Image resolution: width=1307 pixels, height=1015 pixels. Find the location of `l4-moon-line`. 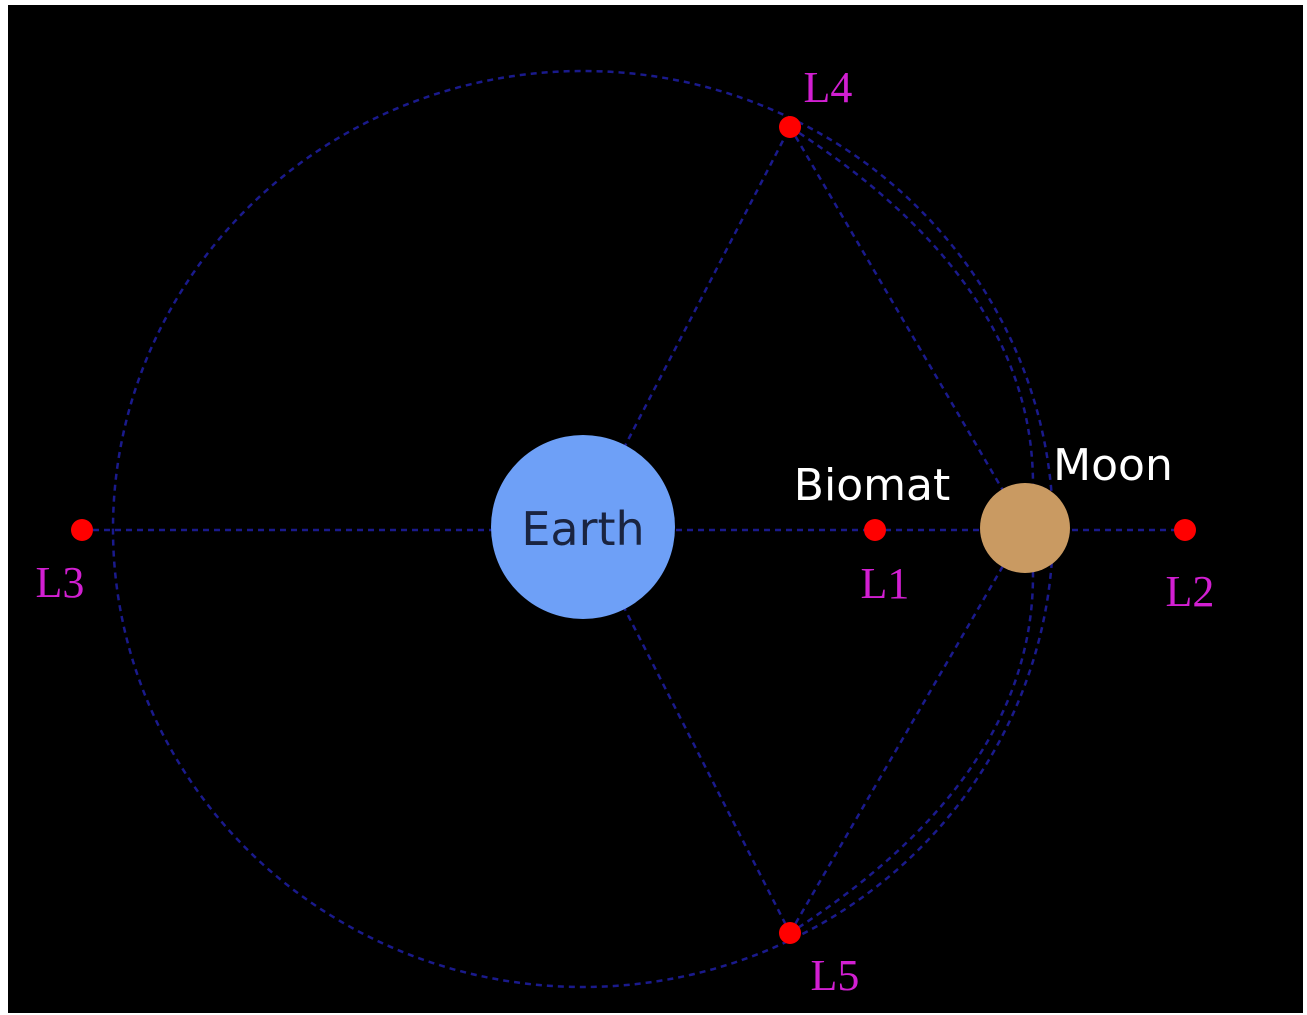

l4-moon-line is located at coordinates (907, 327).